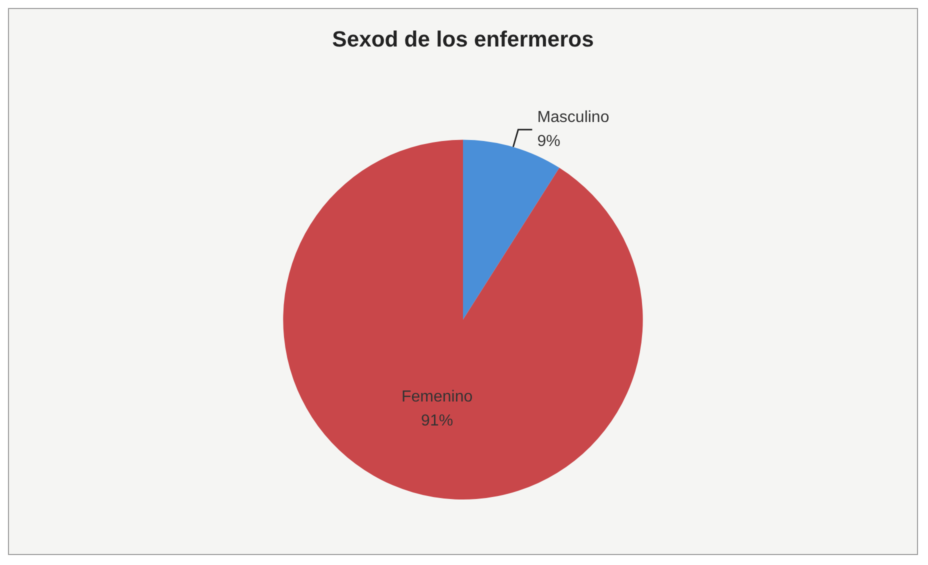 The image size is (928, 565). What do you see at coordinates (573, 117) in the screenshot?
I see `slice-label: Masculino` at bounding box center [573, 117].